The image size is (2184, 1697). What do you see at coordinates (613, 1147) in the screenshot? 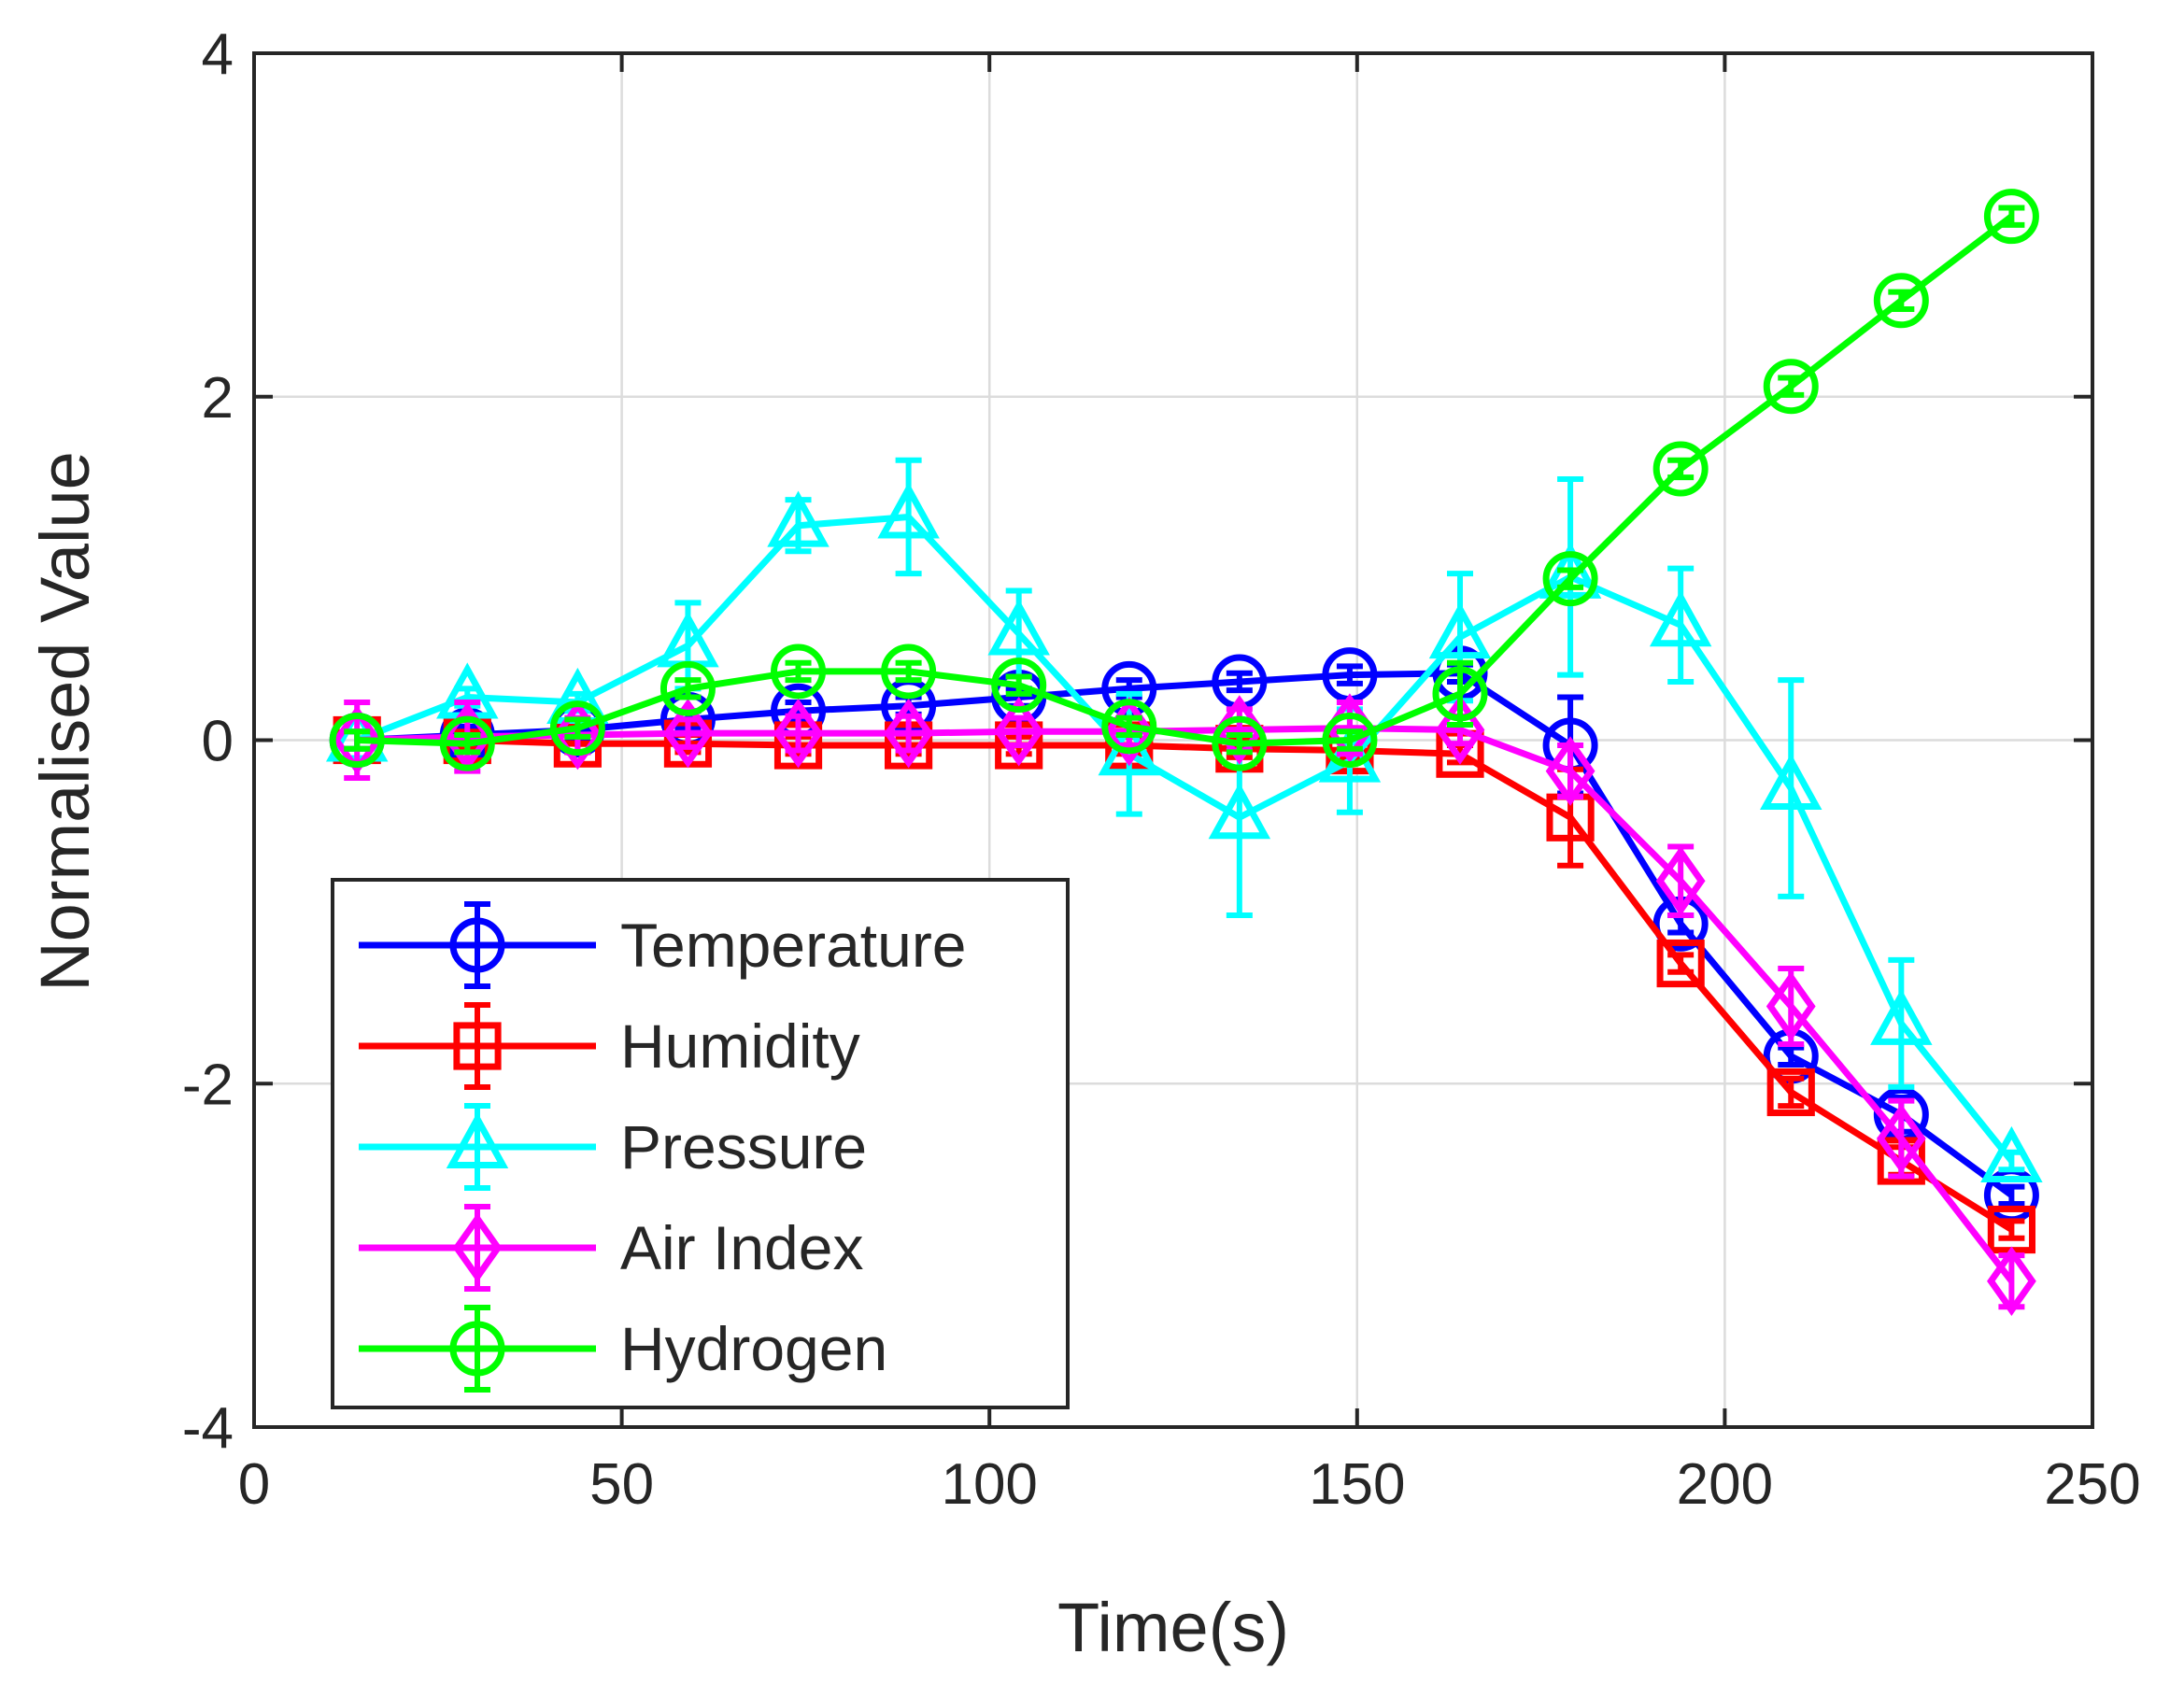
I see `legend-item-pressure: Pressure` at bounding box center [613, 1147].